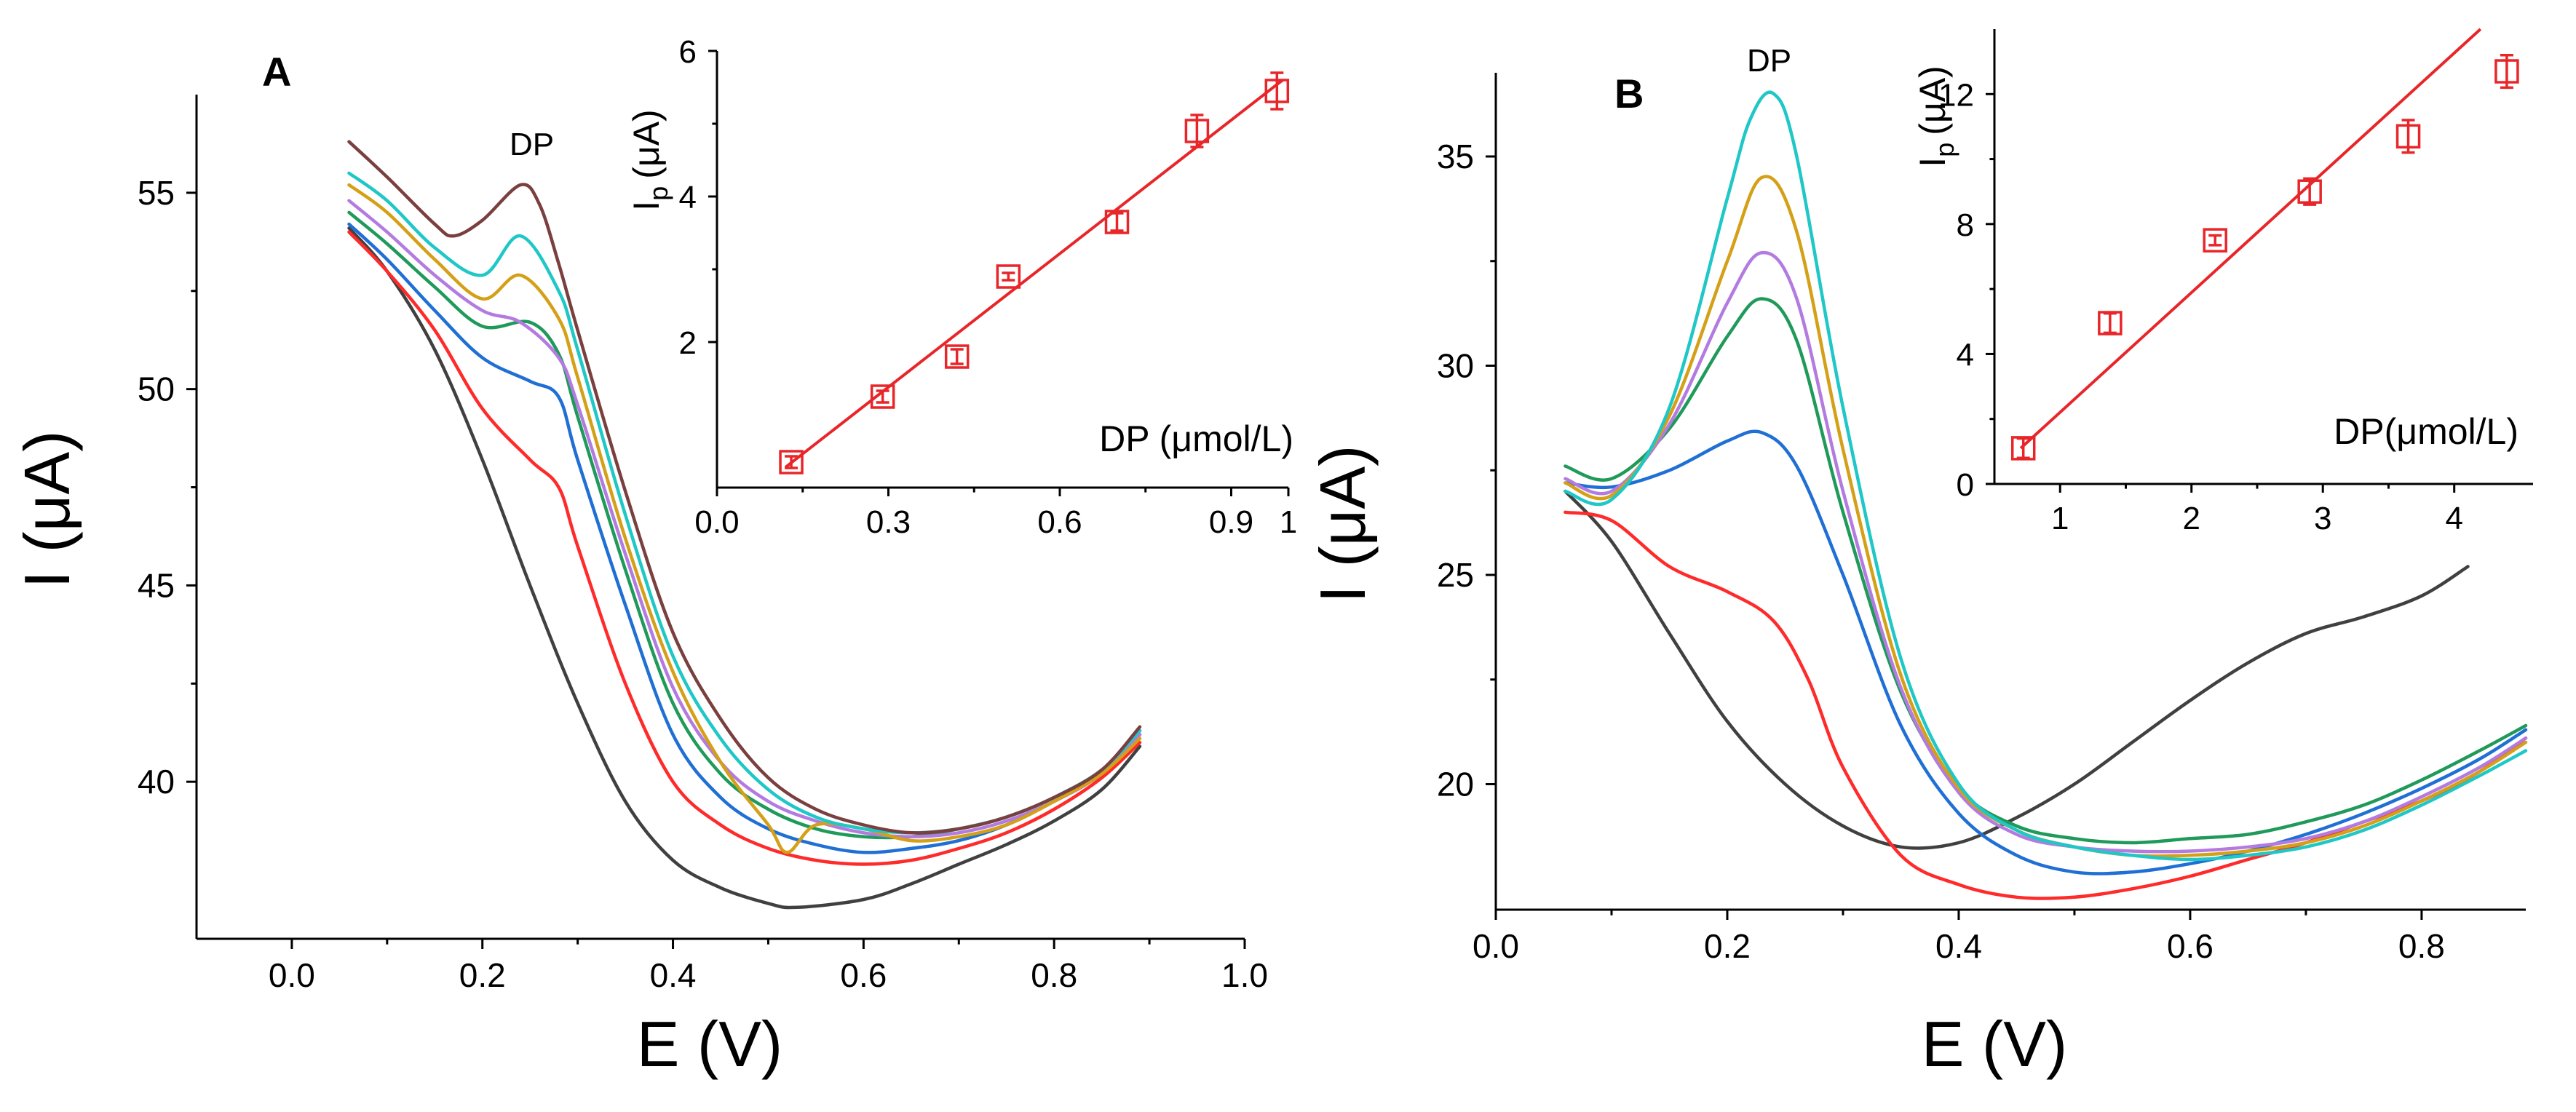  What do you see at coordinates (2250, 239) in the screenshot?
I see `B-inset-fit-line` at bounding box center [2250, 239].